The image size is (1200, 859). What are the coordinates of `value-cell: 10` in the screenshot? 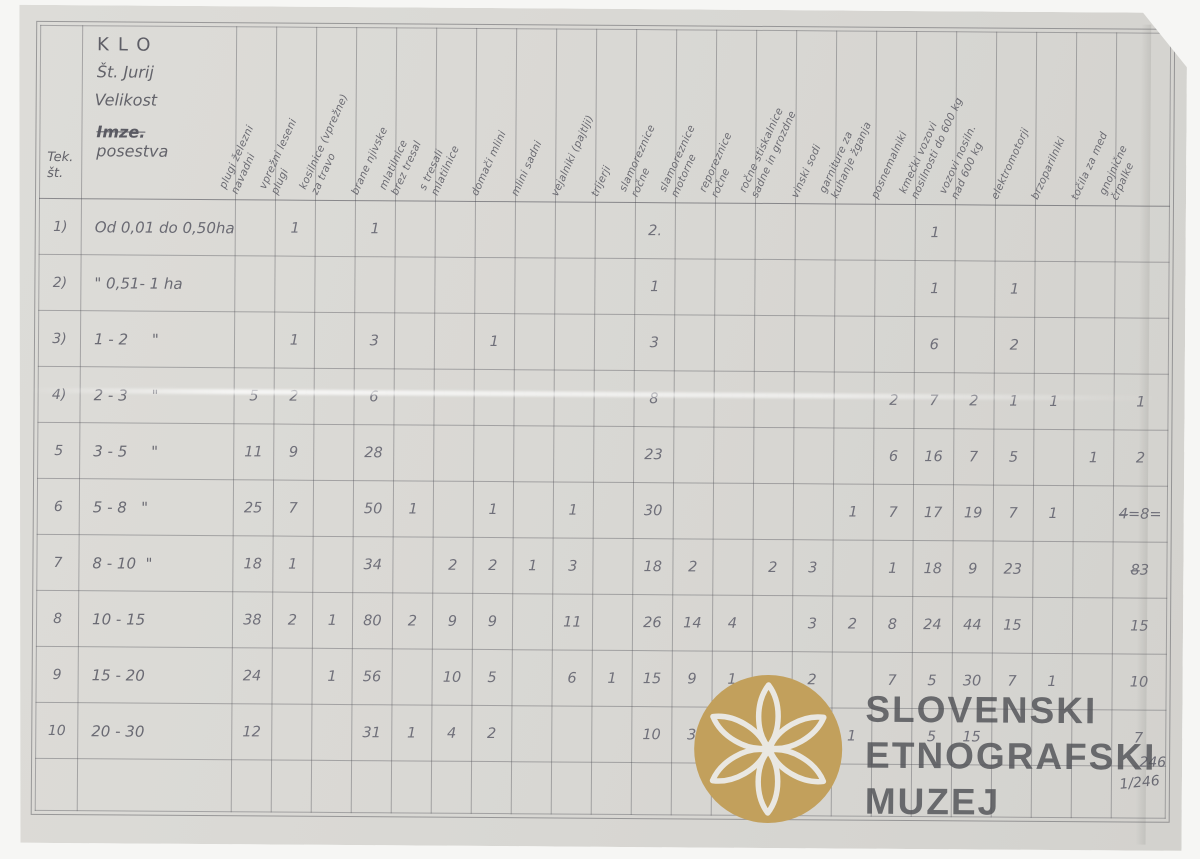 It's located at (452, 677).